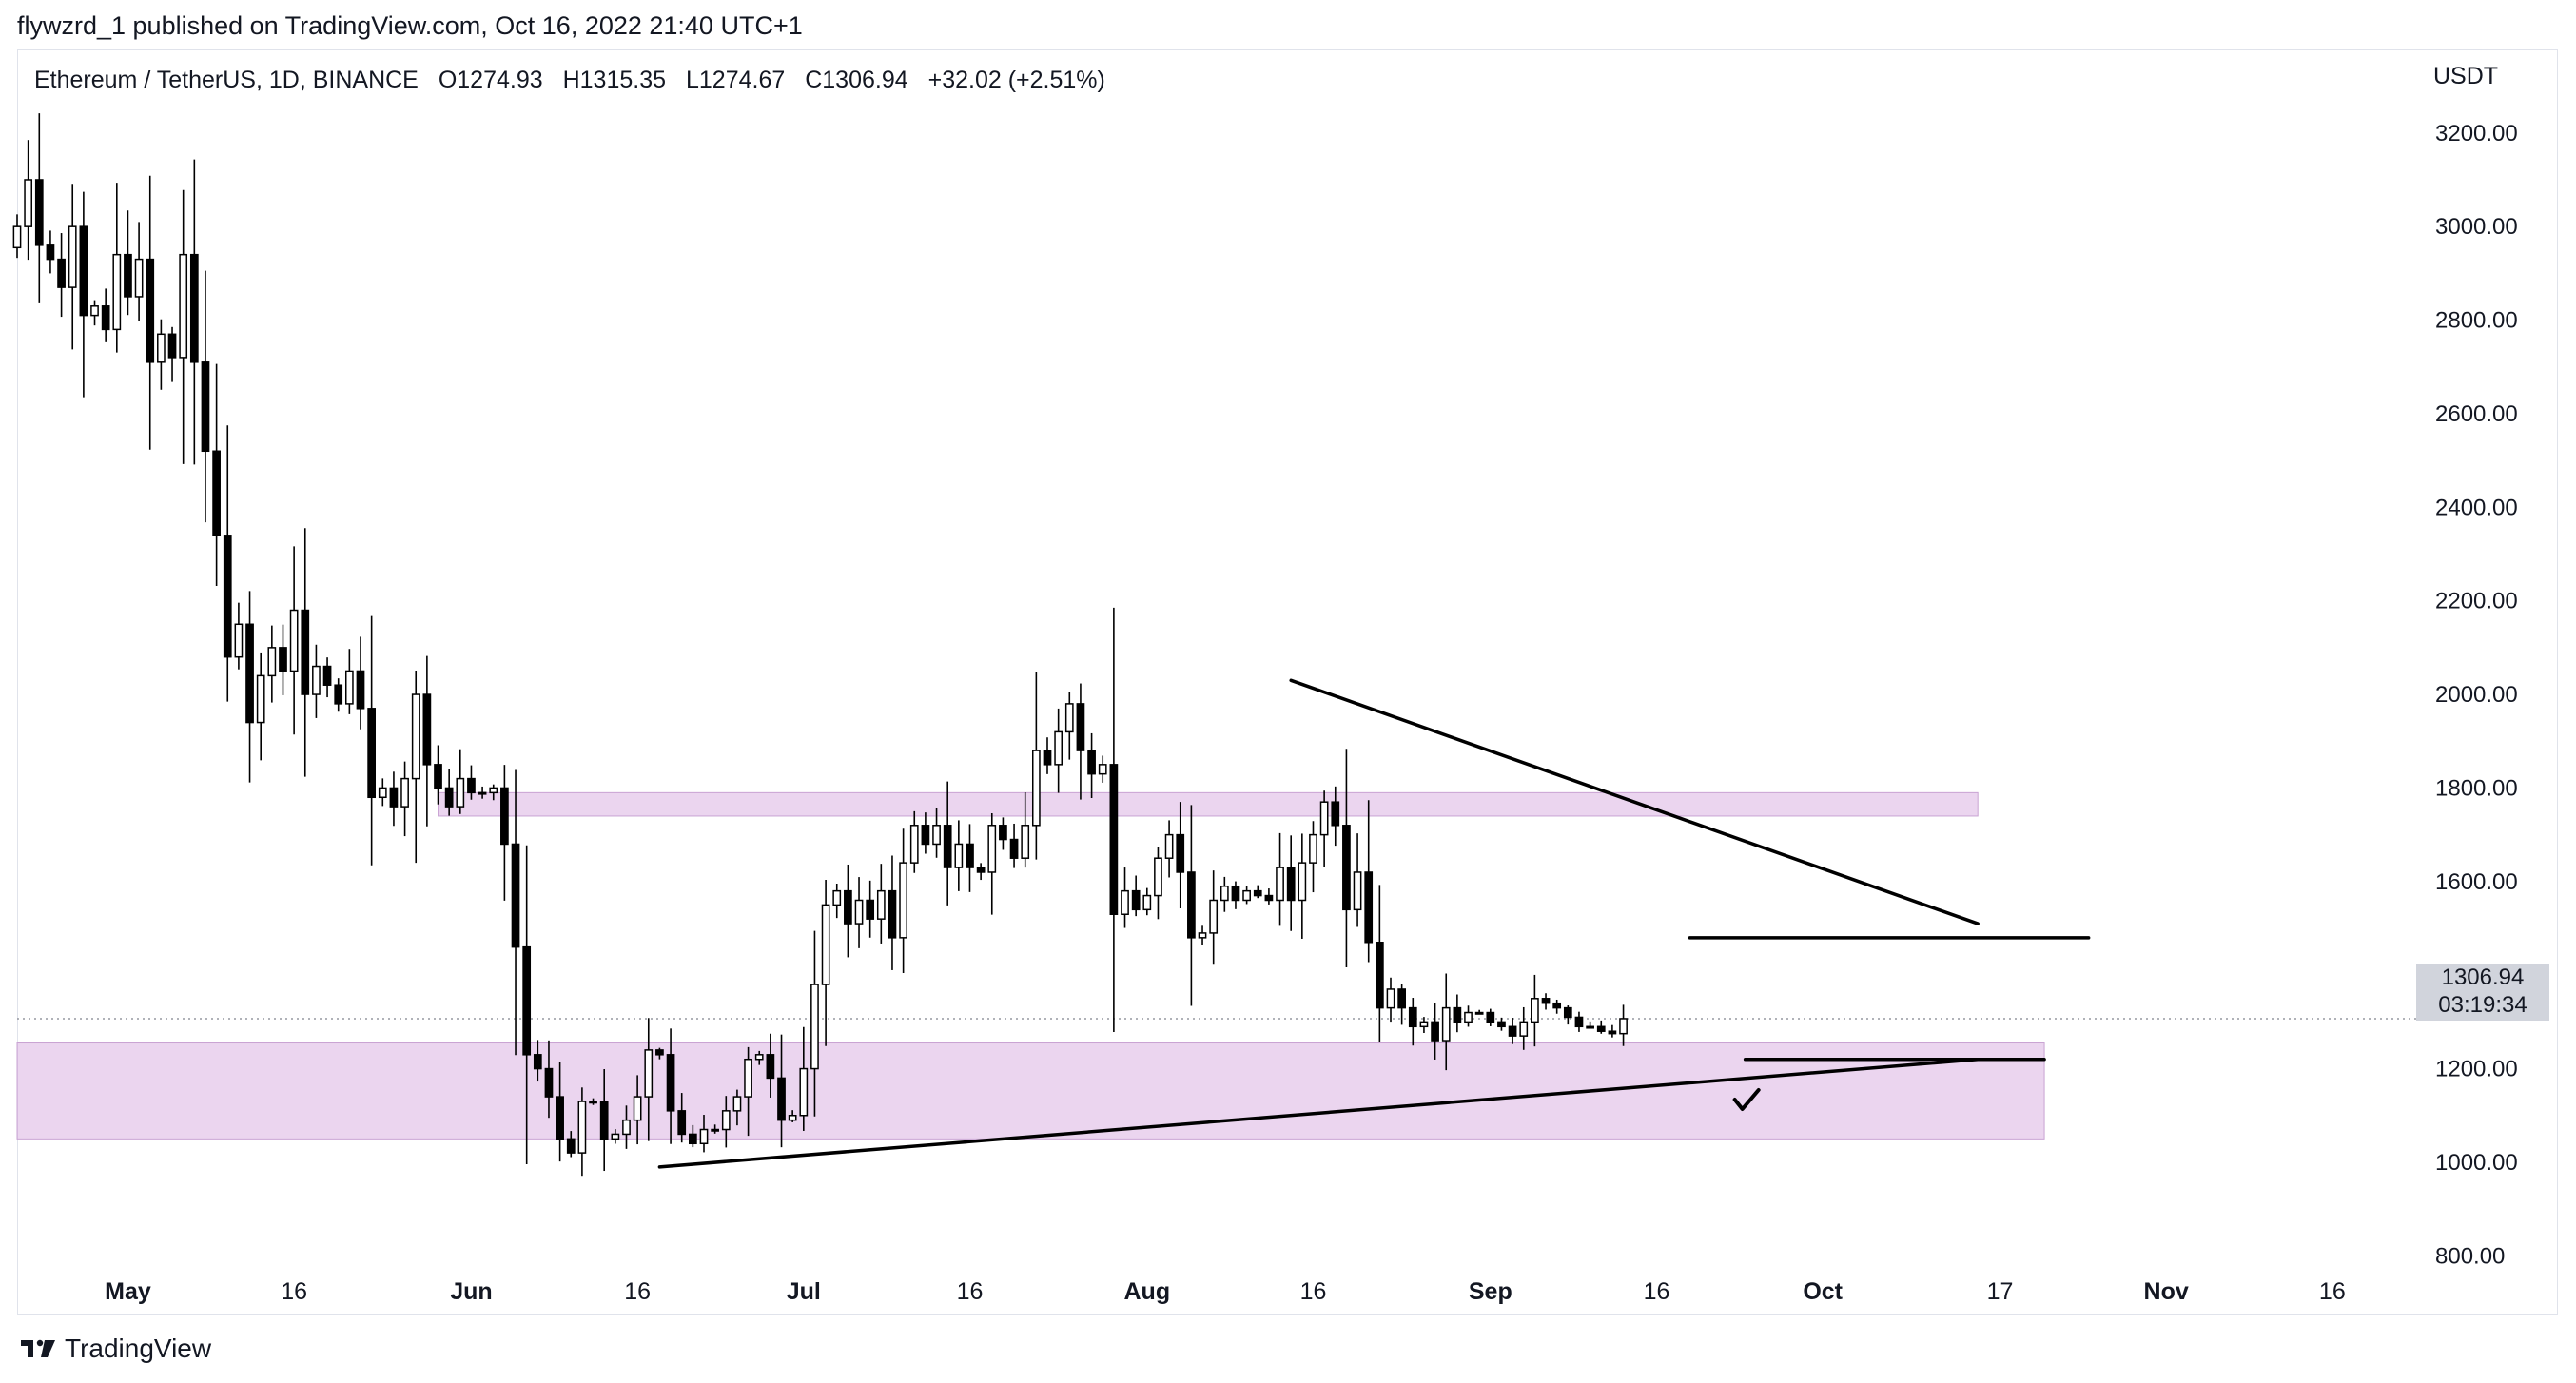  What do you see at coordinates (227, 80) in the screenshot?
I see `symbol-title: Ethereum / TetherUS, 1D, BINANCE` at bounding box center [227, 80].